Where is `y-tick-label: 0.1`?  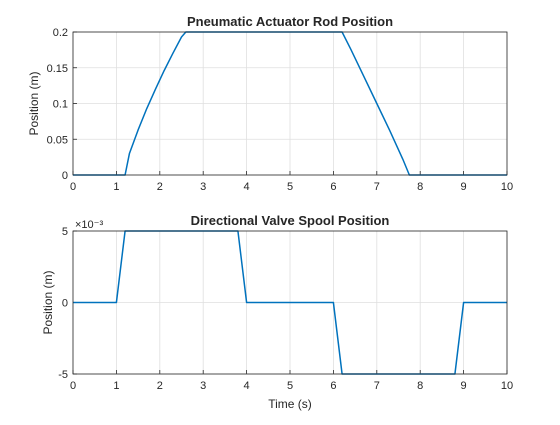 y-tick-label: 0.1 is located at coordinates (60, 105).